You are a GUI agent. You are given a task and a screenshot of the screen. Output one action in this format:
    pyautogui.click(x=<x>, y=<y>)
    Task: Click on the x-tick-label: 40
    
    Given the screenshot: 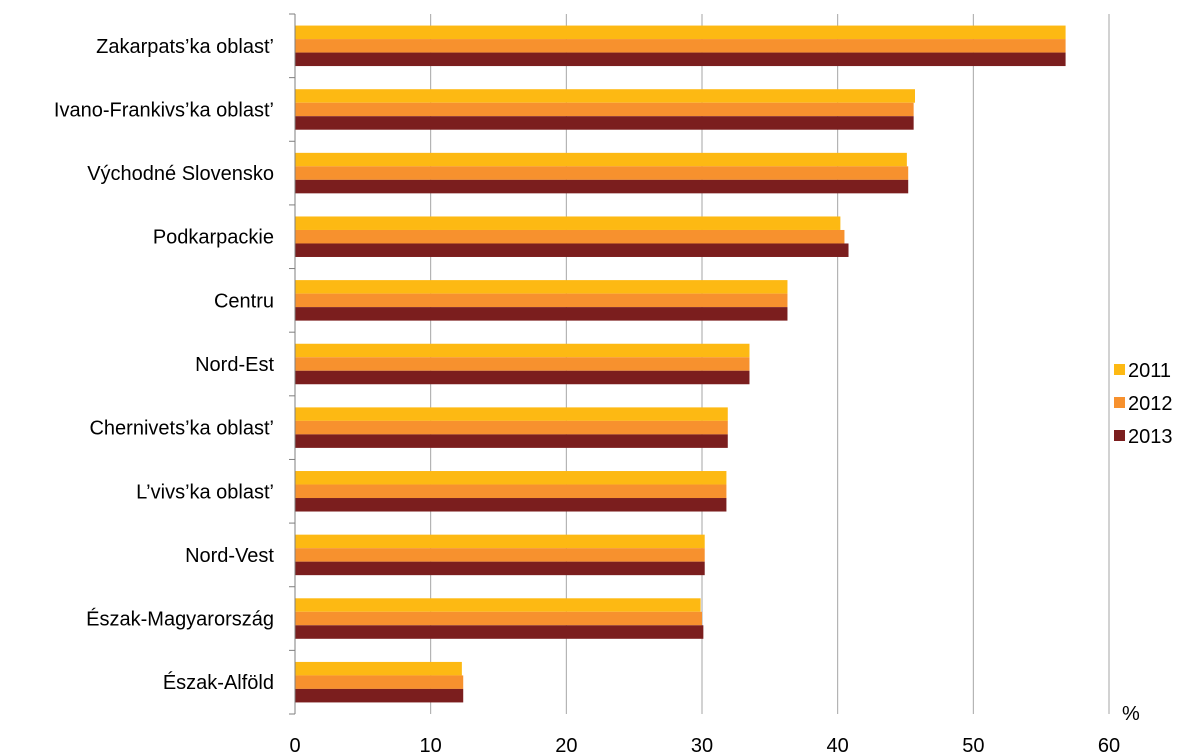 What is the action you would take?
    pyautogui.click(x=838, y=744)
    